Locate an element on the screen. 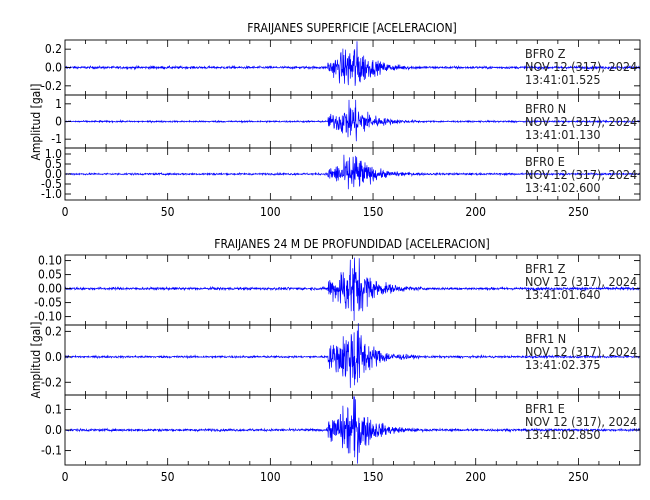 The height and width of the screenshot is (500, 650). y-tick-label: 0.05 is located at coordinates (50, 275).